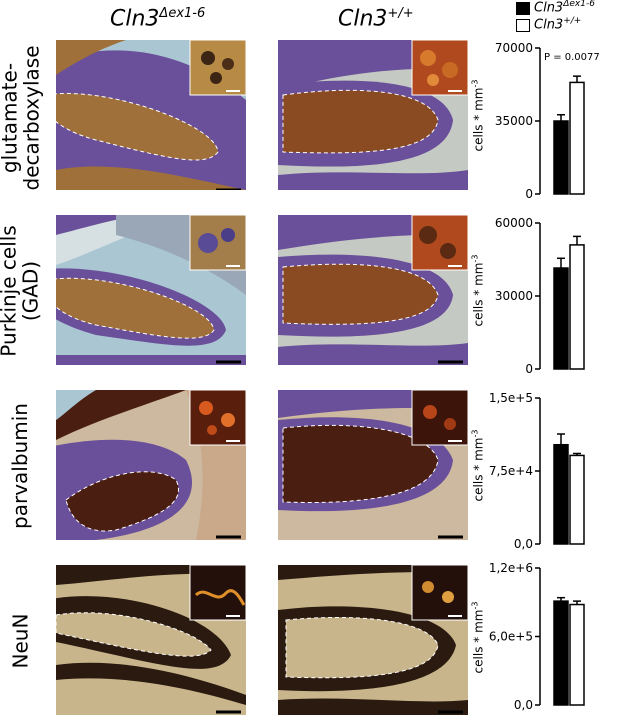  What do you see at coordinates (537, 471) in the screenshot?
I see `bar-chart-parvalbumin-svg: 0,0 7,5e+4 1,5e+5` at bounding box center [537, 471].